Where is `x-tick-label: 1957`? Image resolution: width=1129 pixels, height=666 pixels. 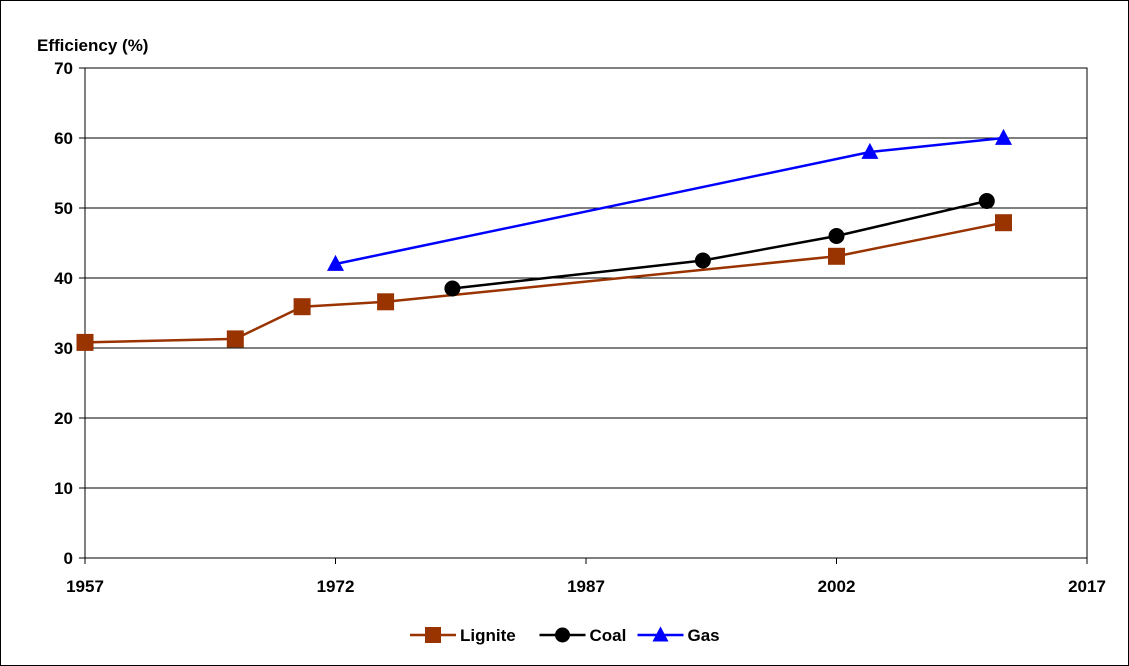 x-tick-label: 1957 is located at coordinates (85, 586).